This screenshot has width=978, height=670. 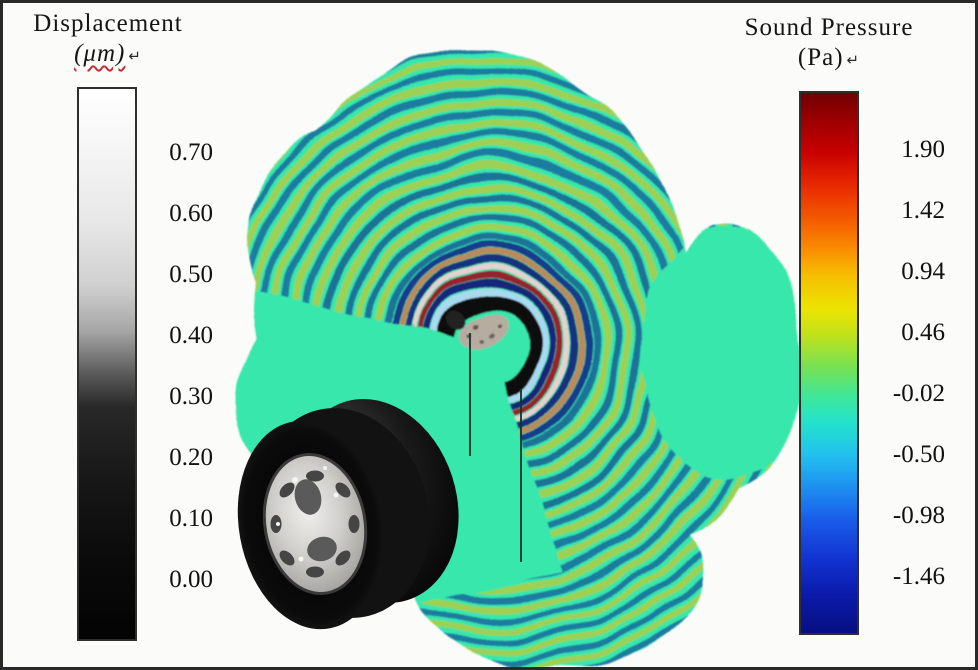 I want to click on sound-pressure-unit-text: (Pa), so click(x=820, y=57).